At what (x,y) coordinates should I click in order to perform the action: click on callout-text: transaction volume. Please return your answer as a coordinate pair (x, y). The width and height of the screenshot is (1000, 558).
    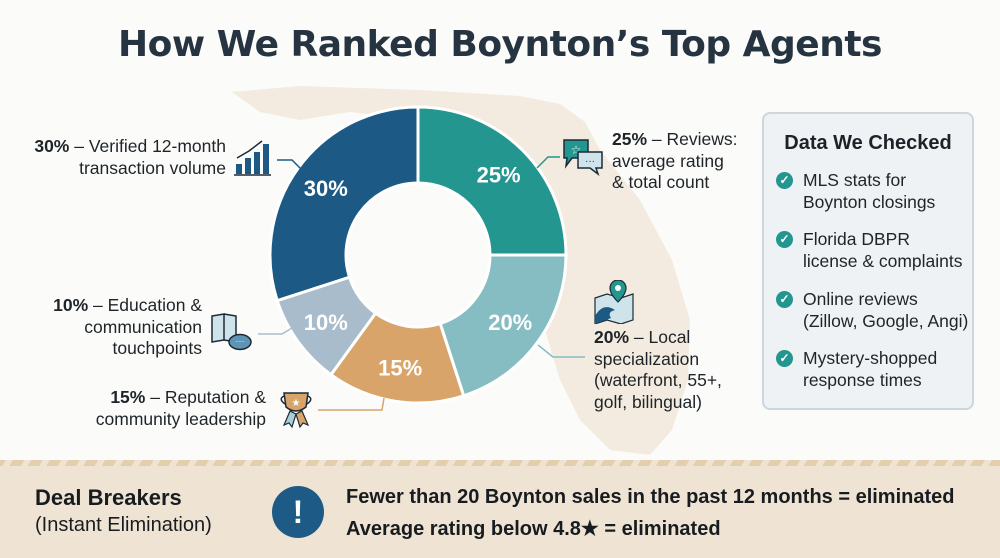
    Looking at the image, I should click on (152, 167).